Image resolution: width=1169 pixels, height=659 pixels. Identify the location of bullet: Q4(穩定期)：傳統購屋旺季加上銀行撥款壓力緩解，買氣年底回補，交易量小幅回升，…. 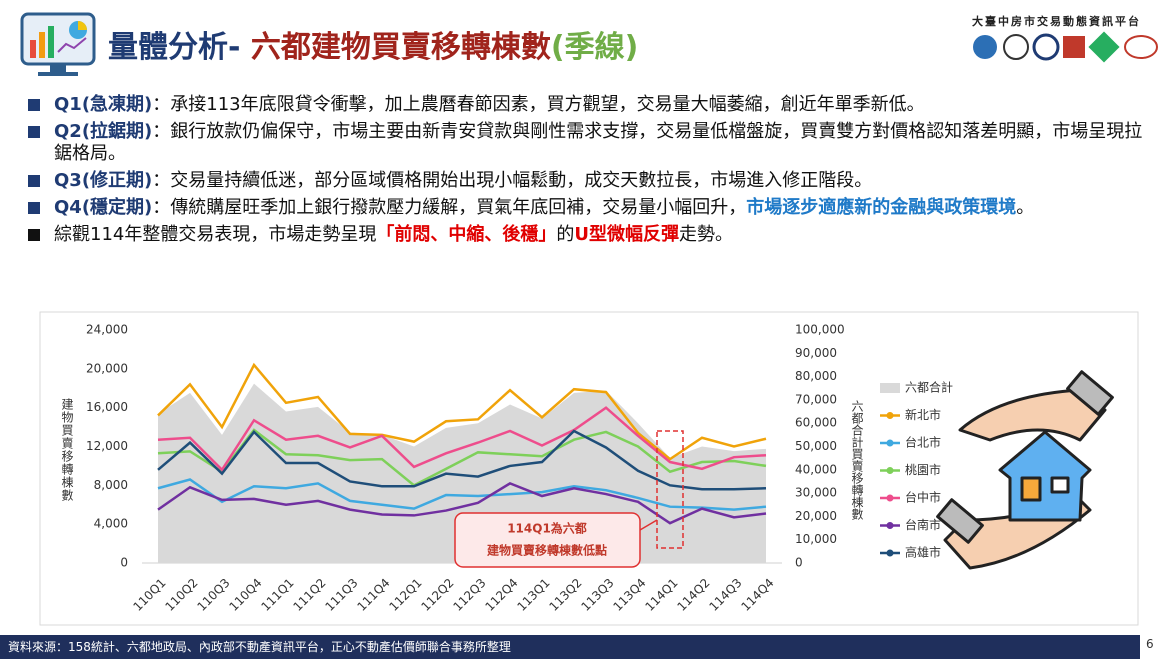
(588, 208).